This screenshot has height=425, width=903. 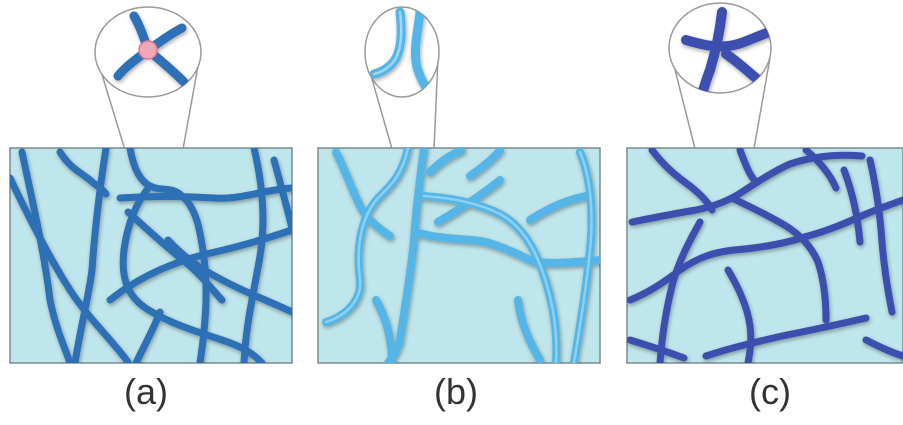 What do you see at coordinates (146, 391) in the screenshot?
I see `panel-label-a: (a)` at bounding box center [146, 391].